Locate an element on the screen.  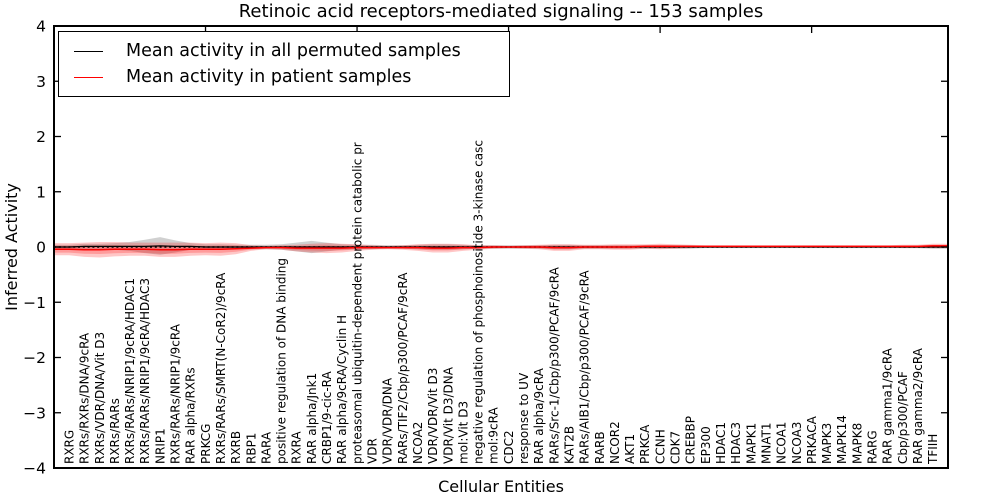
legend-label-permuted: Mean activity in all permuted samples is located at coordinates (293, 51).